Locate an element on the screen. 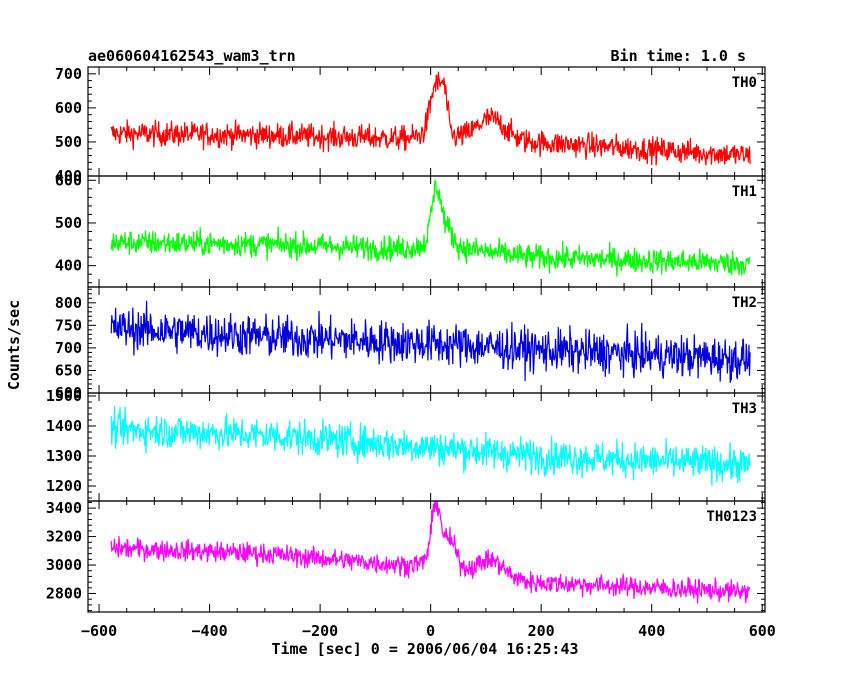 This screenshot has height=680, width=850. x-tick-label: 600 is located at coordinates (762, 631).